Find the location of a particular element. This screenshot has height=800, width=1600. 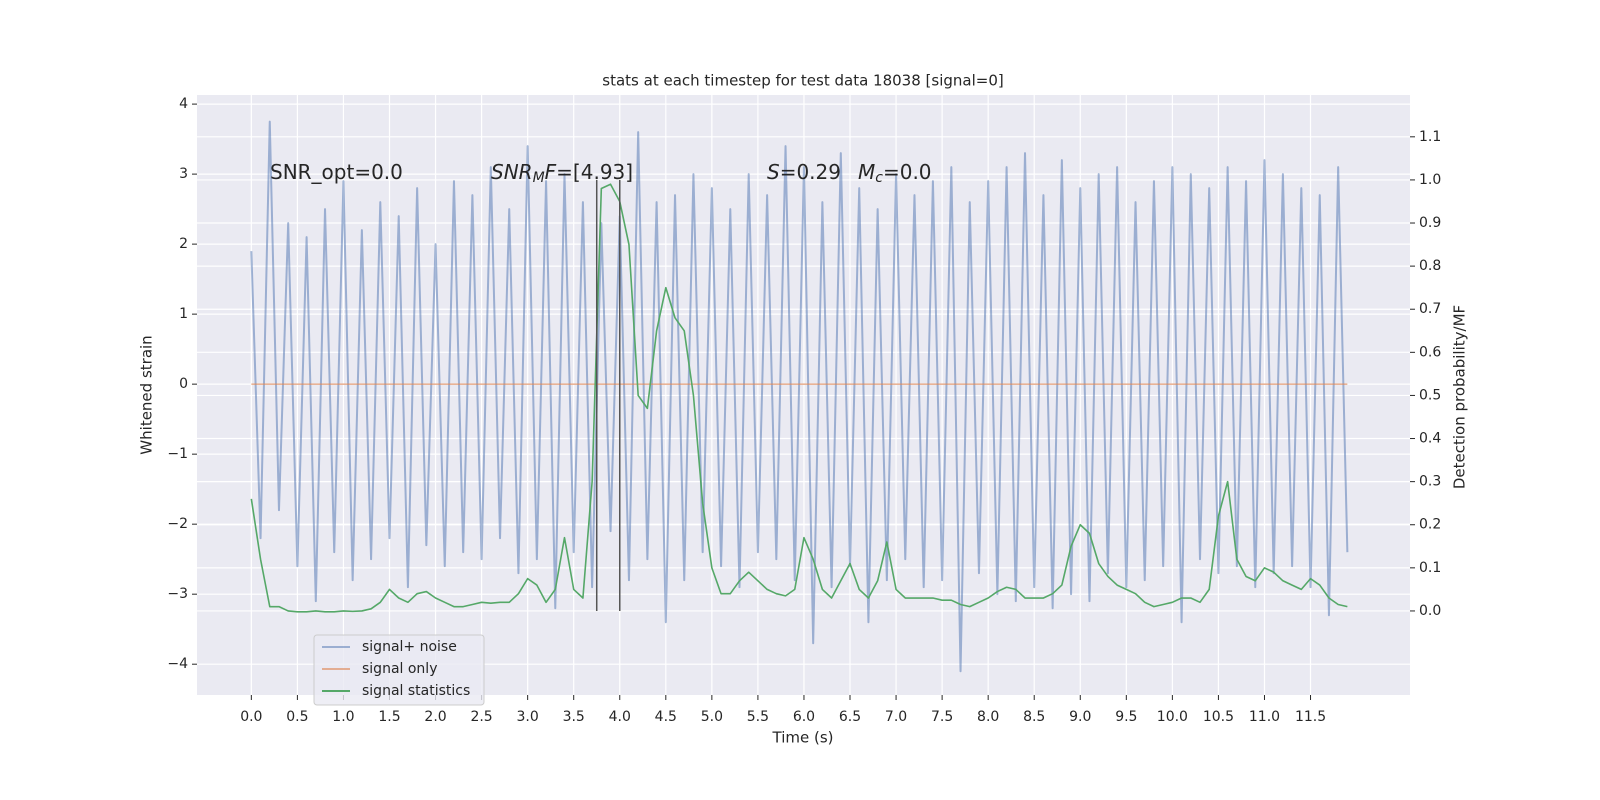

y-axis-label: Whitened strain is located at coordinates (147, 394).